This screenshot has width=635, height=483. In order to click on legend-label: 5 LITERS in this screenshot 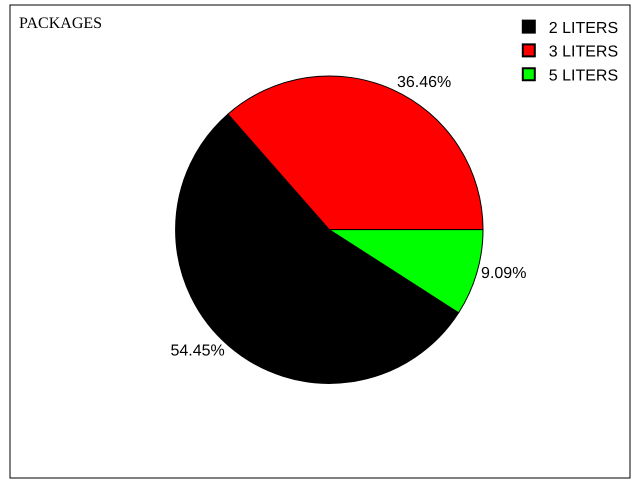, I will do `click(583, 75)`.